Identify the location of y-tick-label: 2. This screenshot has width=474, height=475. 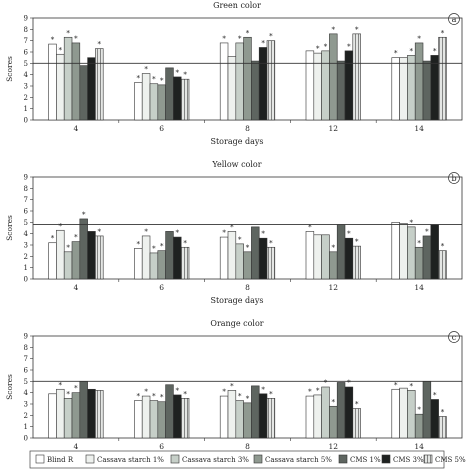
(26, 98).